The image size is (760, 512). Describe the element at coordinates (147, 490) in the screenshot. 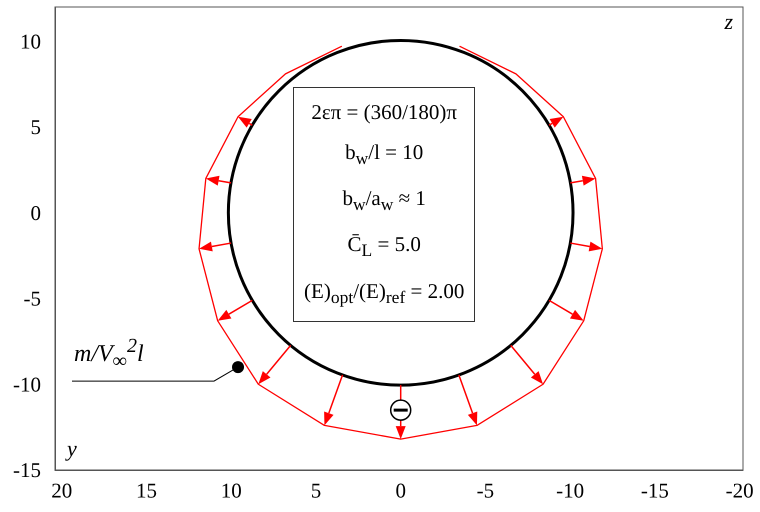

I see `x-tick-label: 15` at that location.